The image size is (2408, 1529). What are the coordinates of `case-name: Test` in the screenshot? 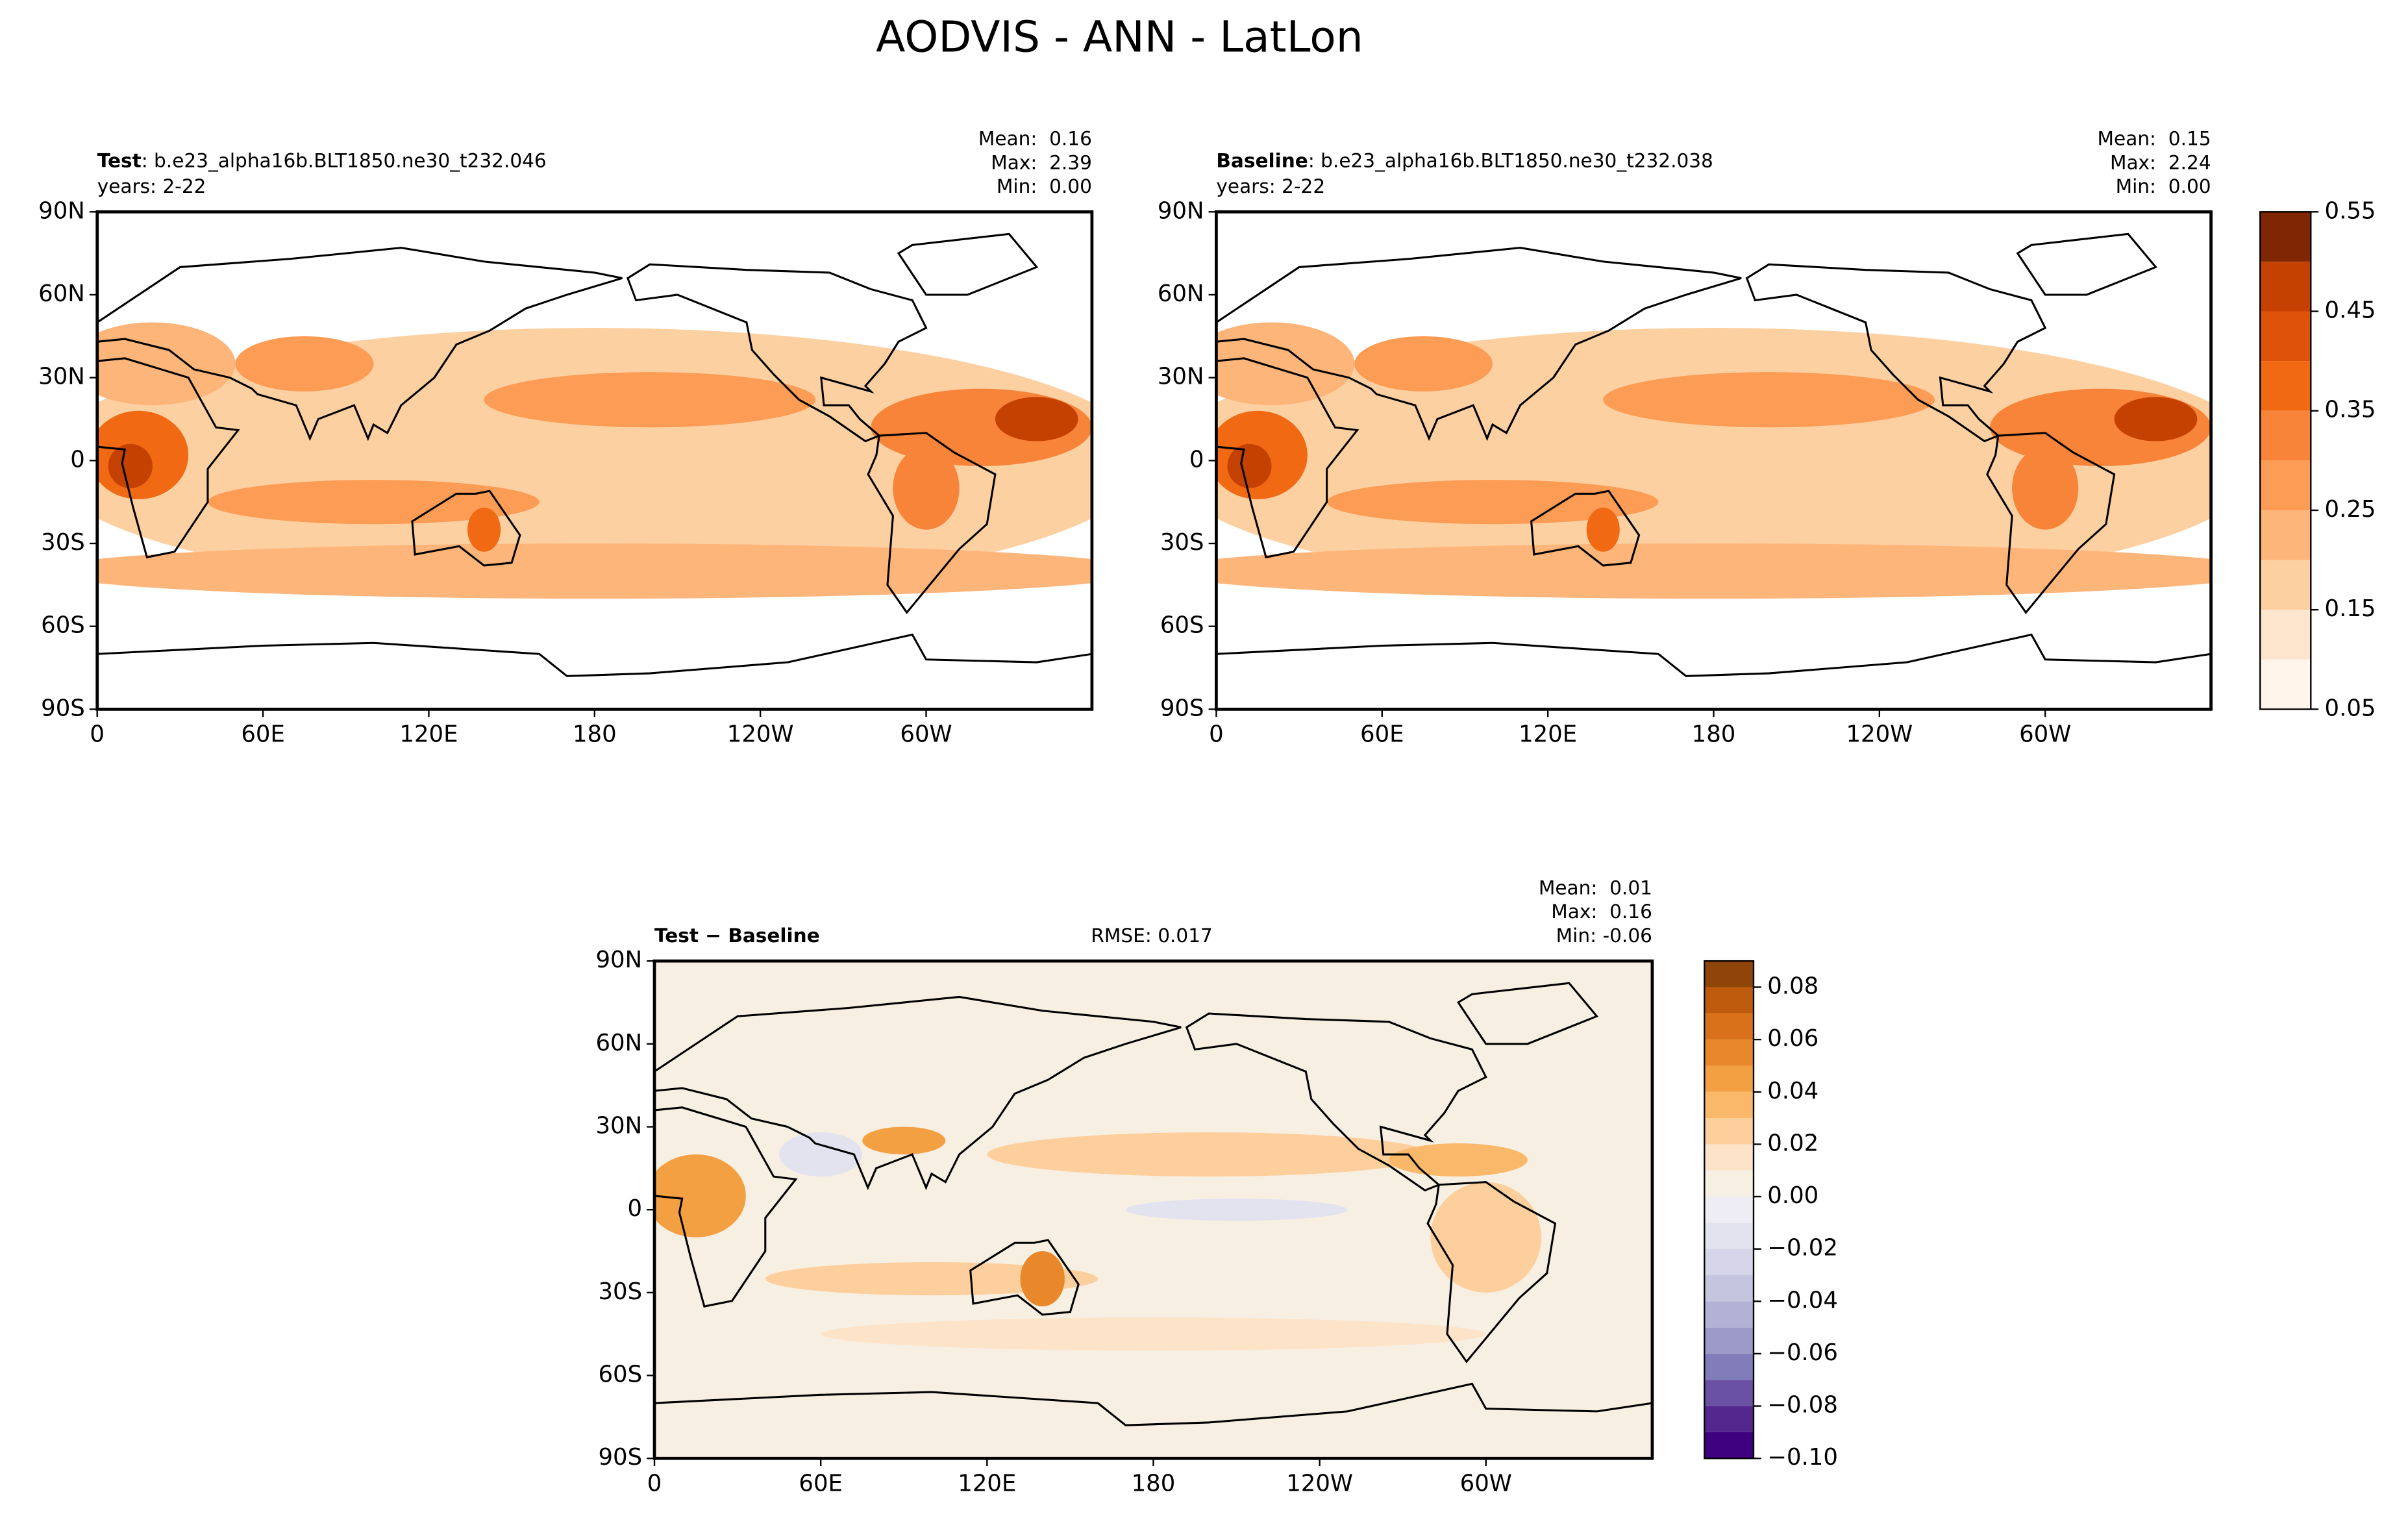 It's located at (119, 160).